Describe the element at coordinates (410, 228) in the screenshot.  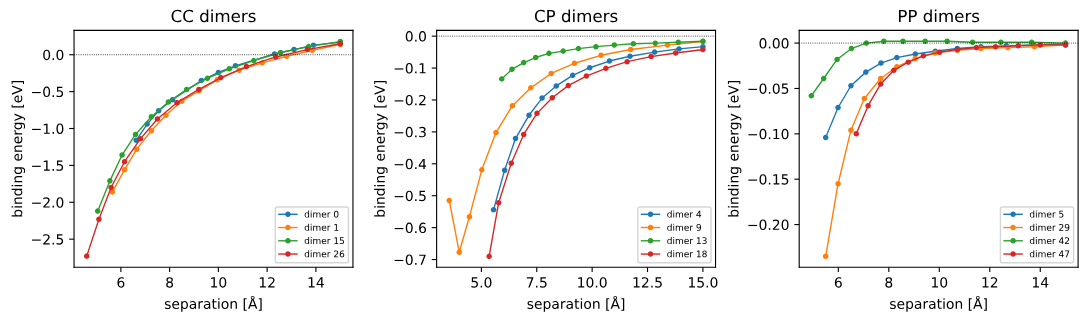
I see `y-tick-label: −0.6` at that location.